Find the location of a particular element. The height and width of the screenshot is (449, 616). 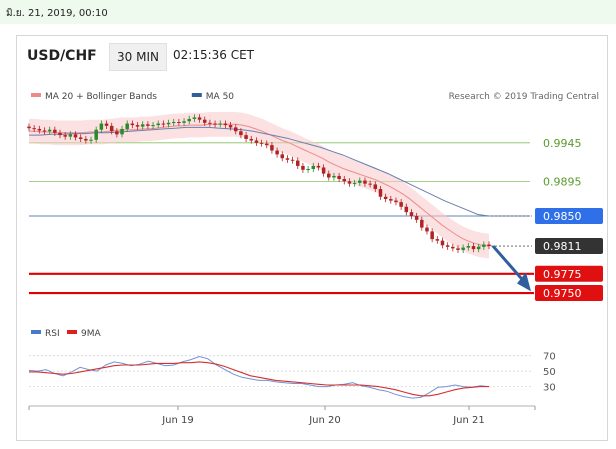

level-label-4: 0.9775 is located at coordinates (562, 274).